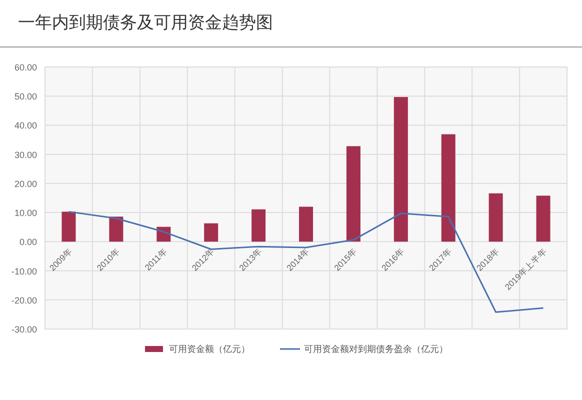 Image resolution: width=582 pixels, height=400 pixels. What do you see at coordinates (25, 125) in the screenshot?
I see `y-tick-label: 40.00` at bounding box center [25, 125].